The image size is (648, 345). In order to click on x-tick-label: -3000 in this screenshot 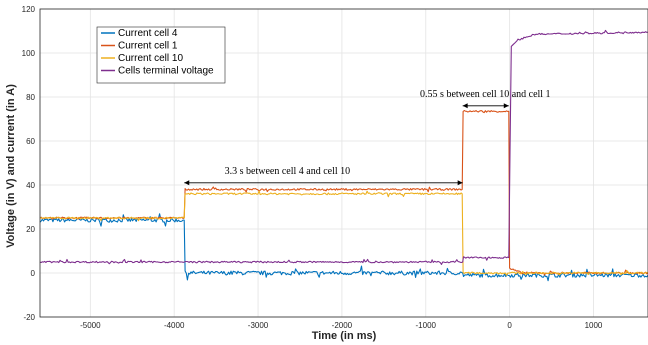, I will do `click(258, 325)`.